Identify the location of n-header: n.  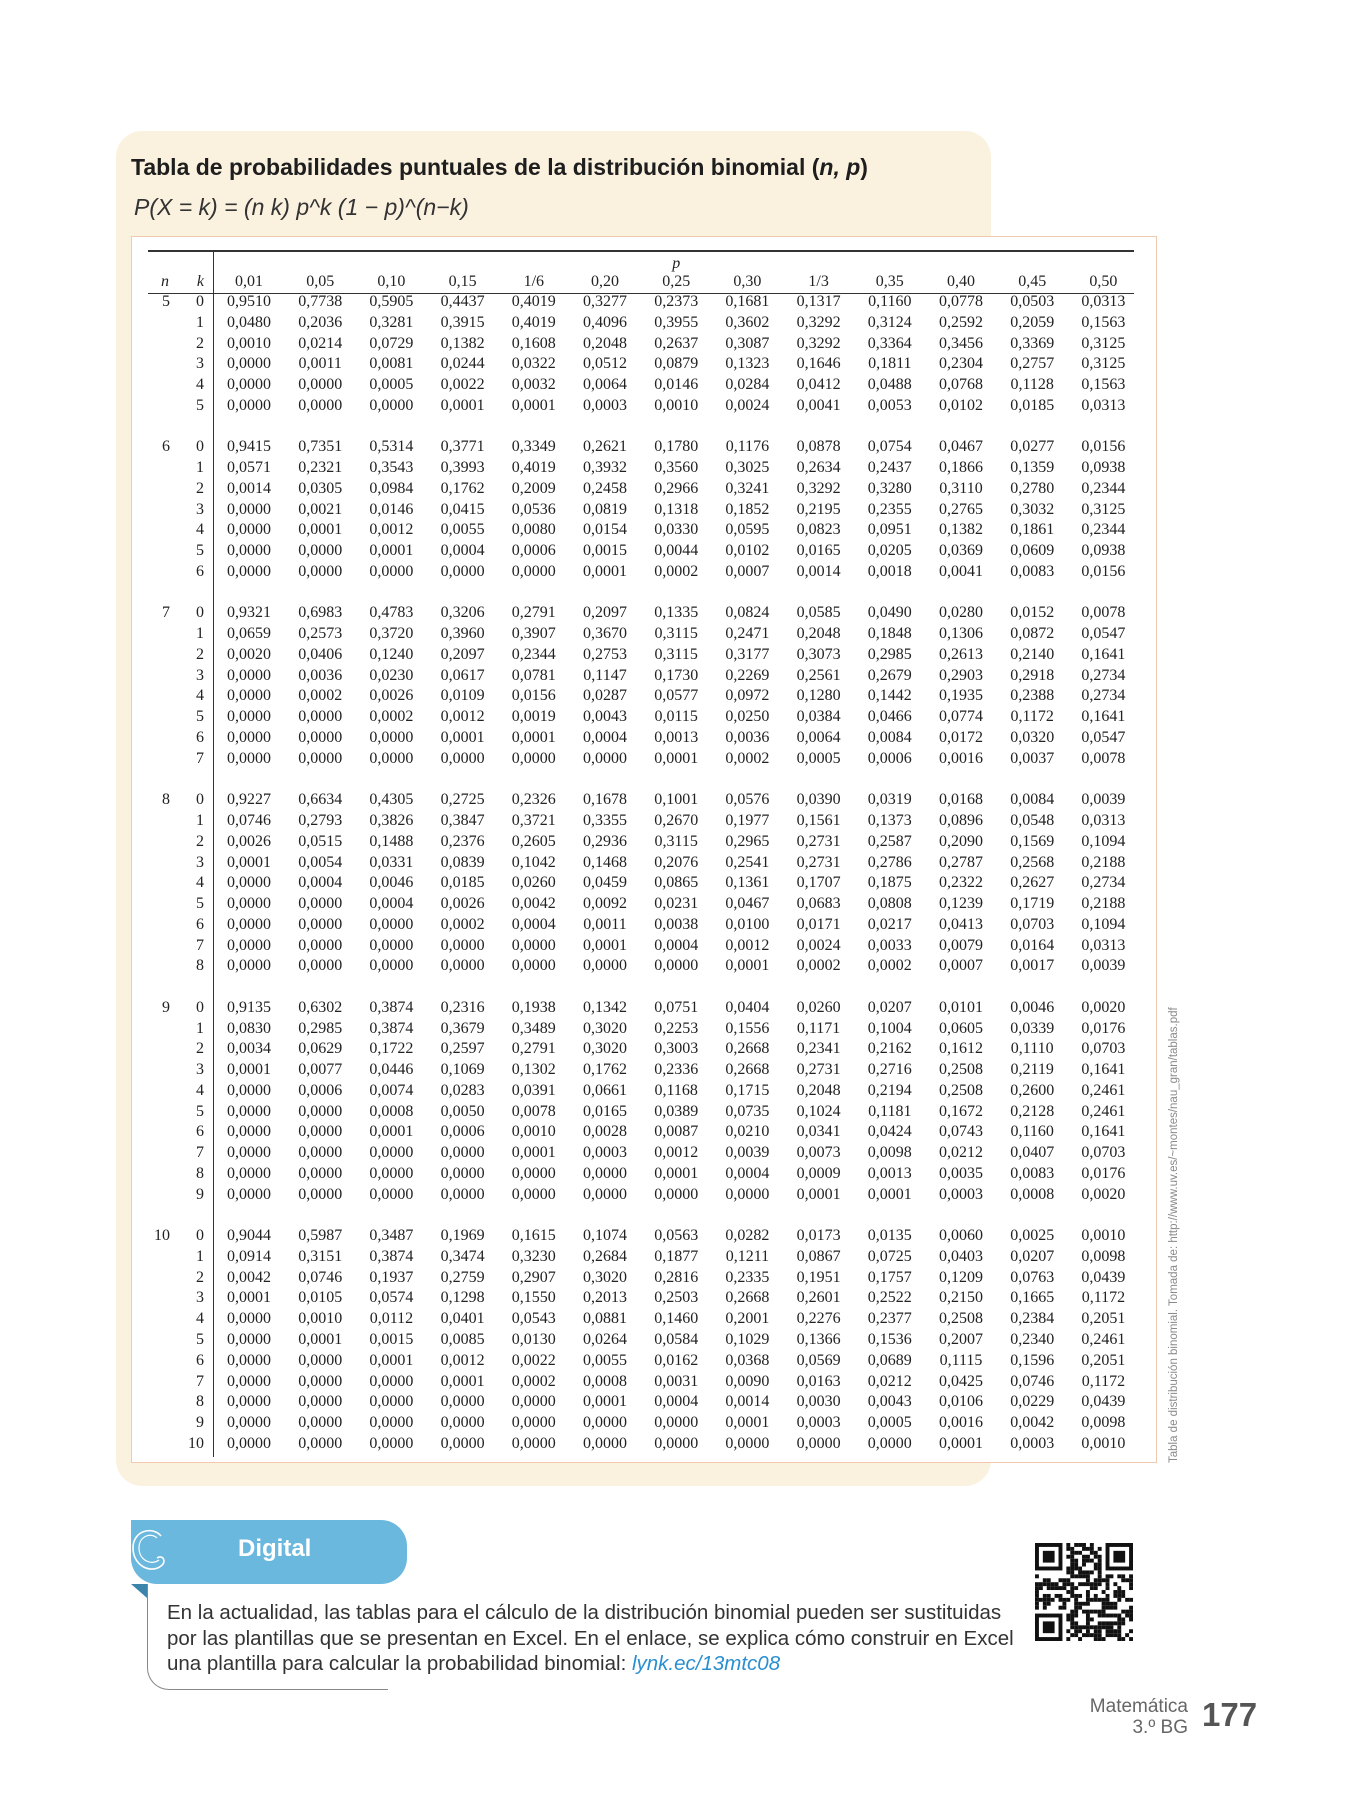
(165, 281).